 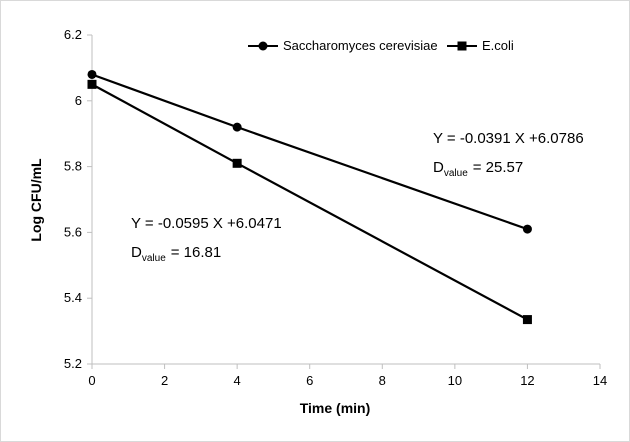 What do you see at coordinates (498, 167) in the screenshot?
I see `d-number: = 25.57` at bounding box center [498, 167].